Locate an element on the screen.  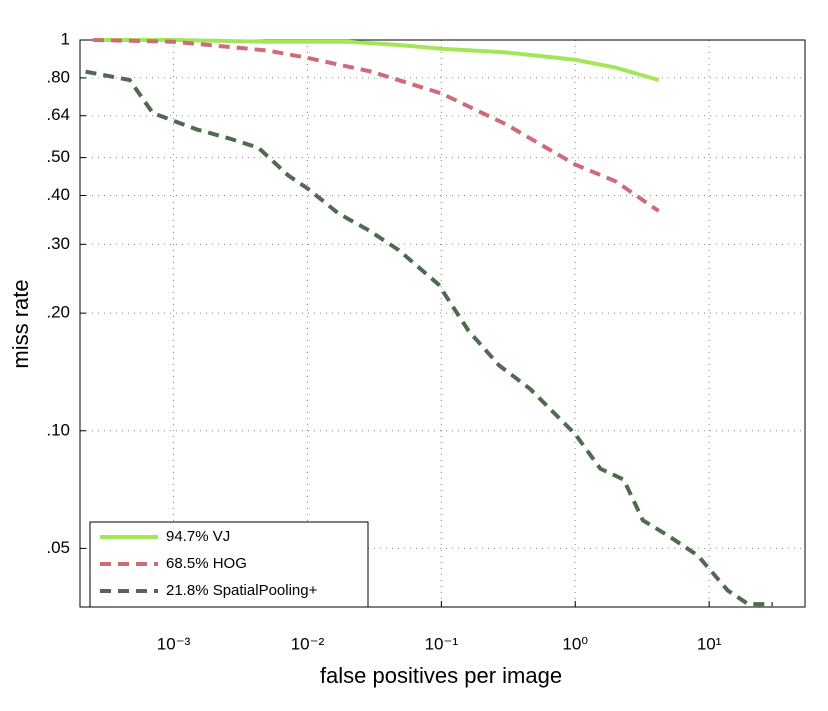
y-tick-label: .20 is located at coordinates (58, 312).